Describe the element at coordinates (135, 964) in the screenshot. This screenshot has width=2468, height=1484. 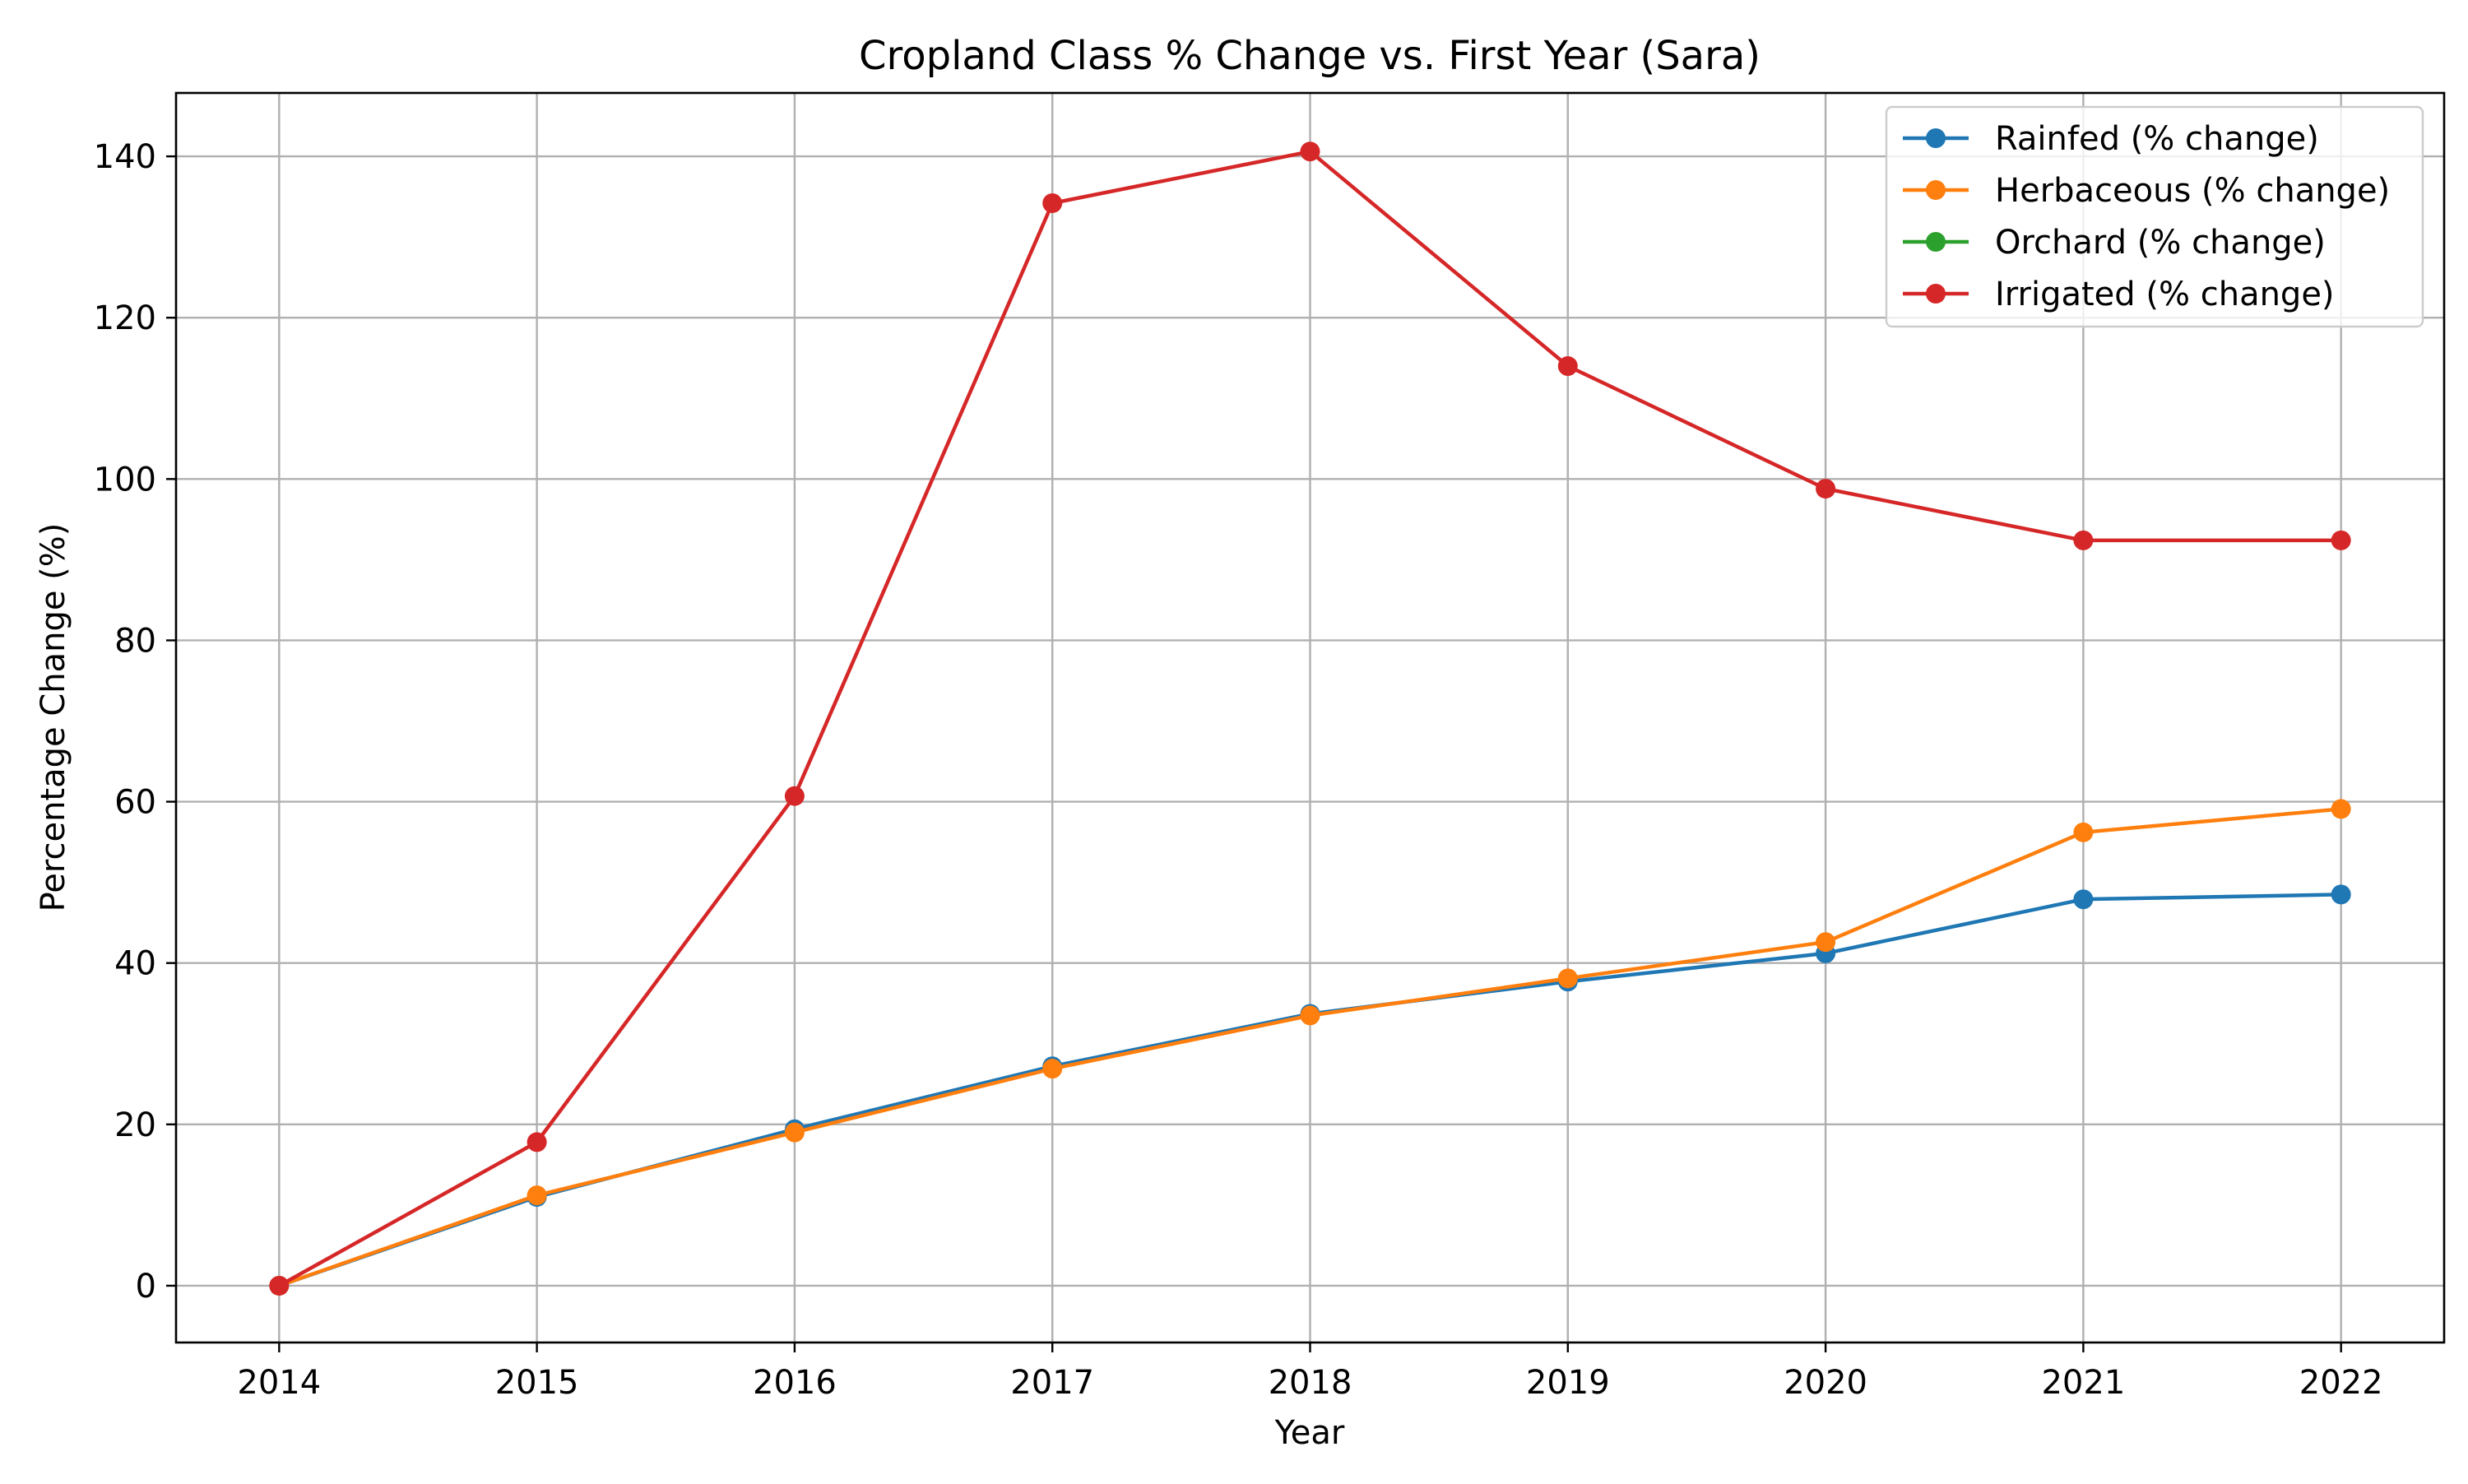
I see `y-tick-label: 40` at that location.